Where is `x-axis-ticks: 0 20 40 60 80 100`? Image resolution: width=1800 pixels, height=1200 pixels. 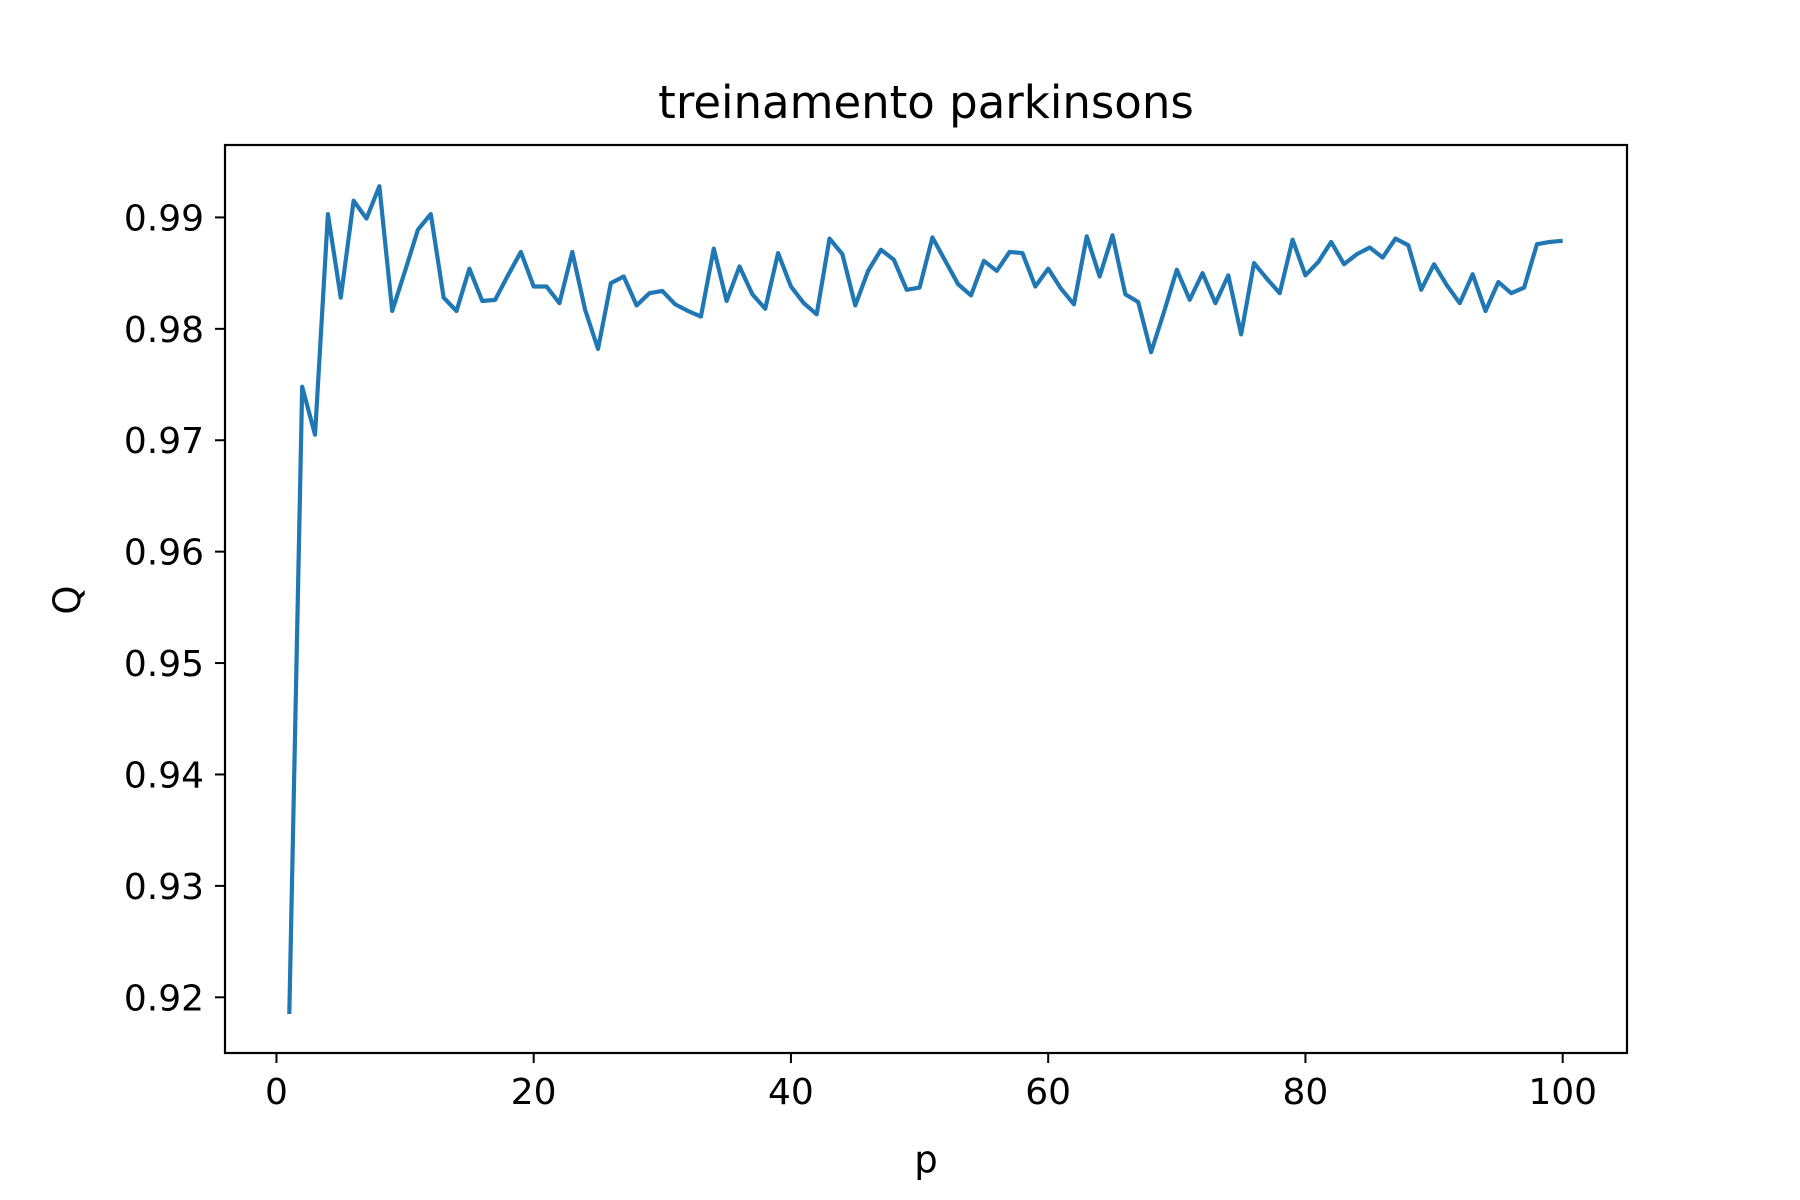
x-axis-ticks: 0 20 40 60 80 100 is located at coordinates (931, 1083).